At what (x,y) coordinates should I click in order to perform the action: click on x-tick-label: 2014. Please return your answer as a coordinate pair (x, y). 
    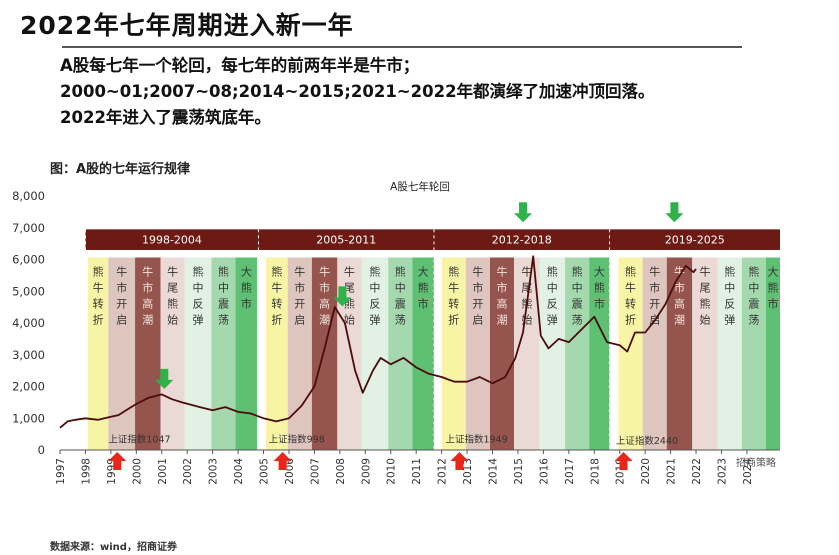
    Looking at the image, I should click on (494, 471).